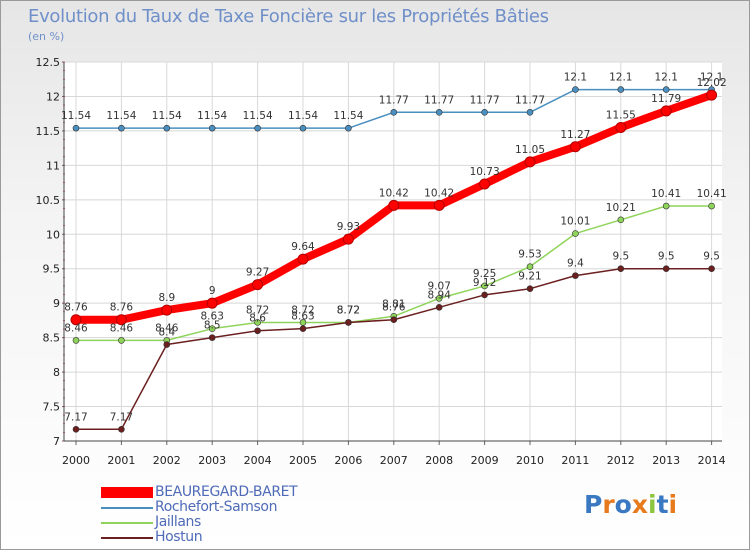  I want to click on logo-letter: P, so click(593, 504).